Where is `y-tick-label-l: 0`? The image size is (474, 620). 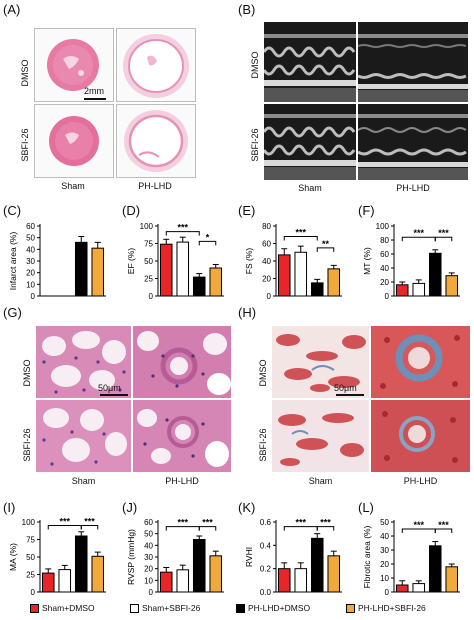
y-tick-label-l: 0 is located at coordinates (387, 592).